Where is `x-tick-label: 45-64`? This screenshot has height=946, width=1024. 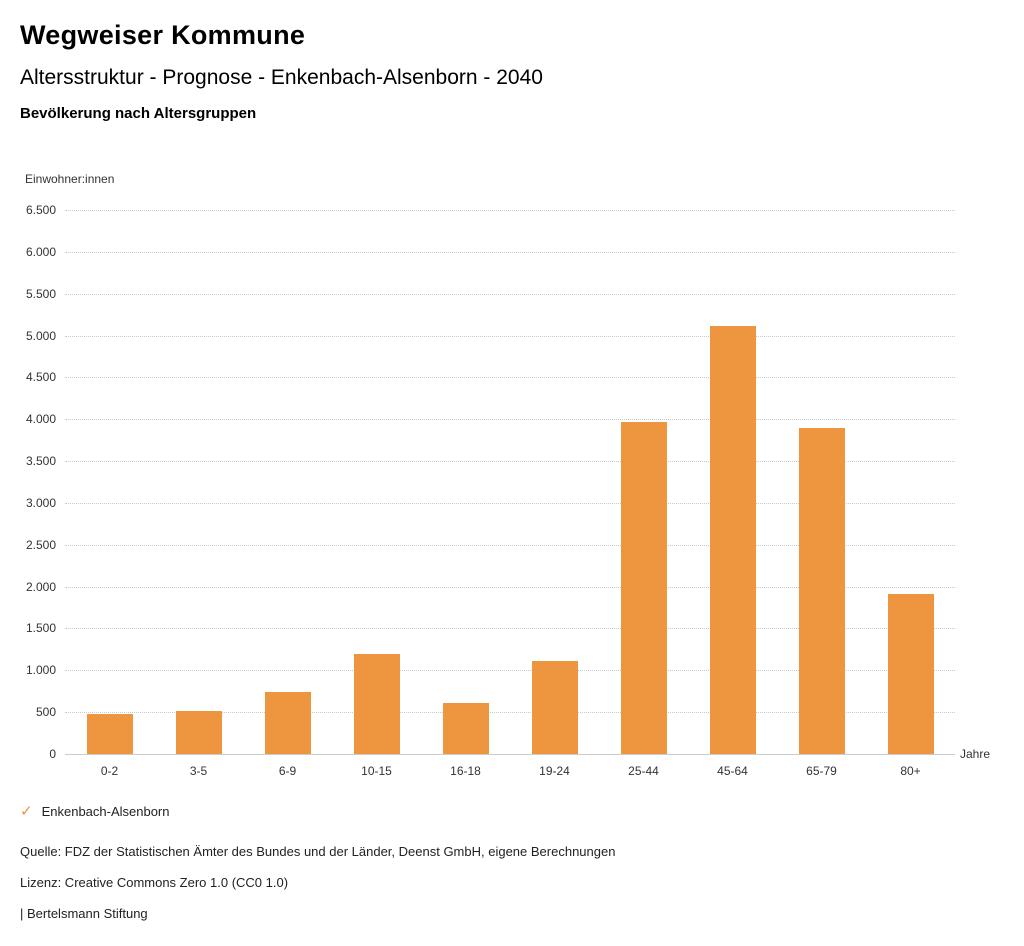 x-tick-label: 45-64 is located at coordinates (732, 771).